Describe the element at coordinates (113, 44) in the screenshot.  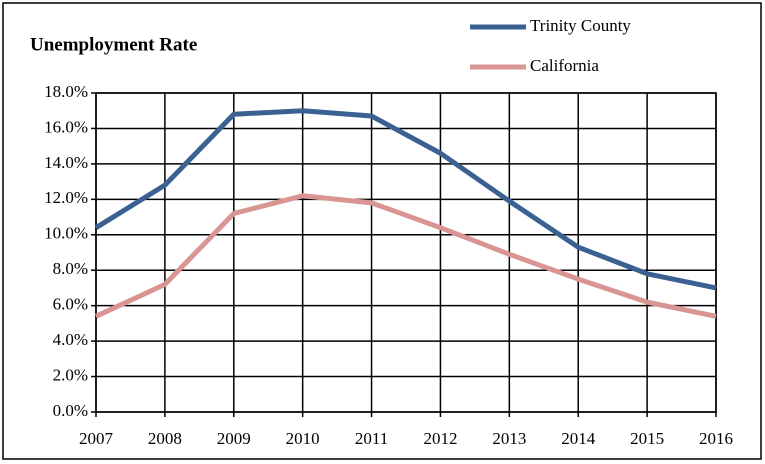
I see `chart-title: Unemployment Rate` at that location.